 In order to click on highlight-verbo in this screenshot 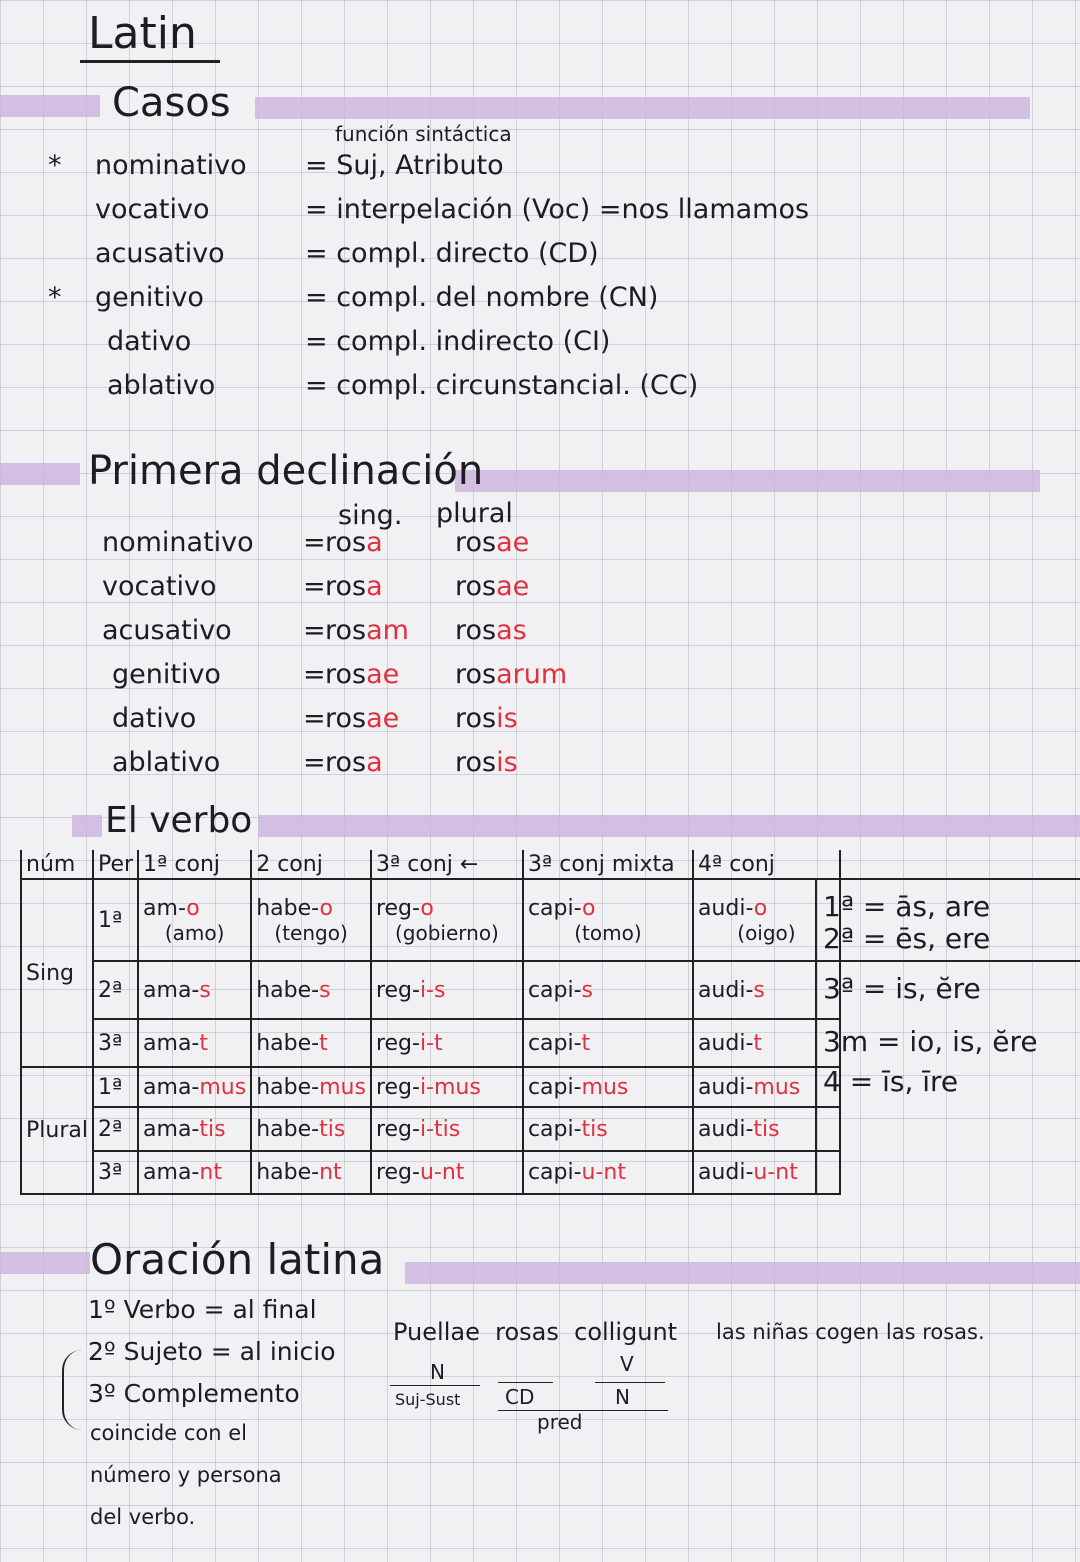, I will do `click(87, 826)`.